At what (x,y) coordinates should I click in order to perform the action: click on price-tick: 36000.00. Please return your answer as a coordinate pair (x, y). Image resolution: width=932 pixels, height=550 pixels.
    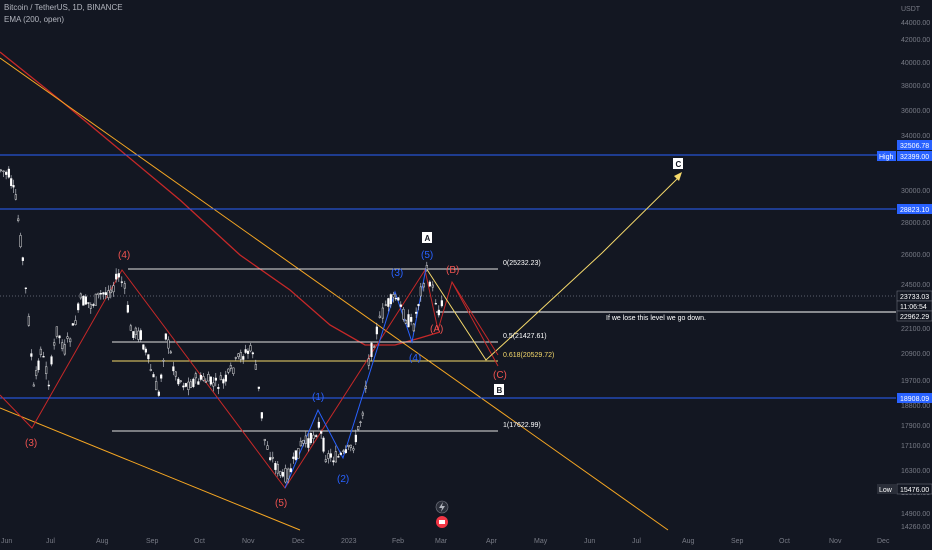
    Looking at the image, I should click on (915, 111).